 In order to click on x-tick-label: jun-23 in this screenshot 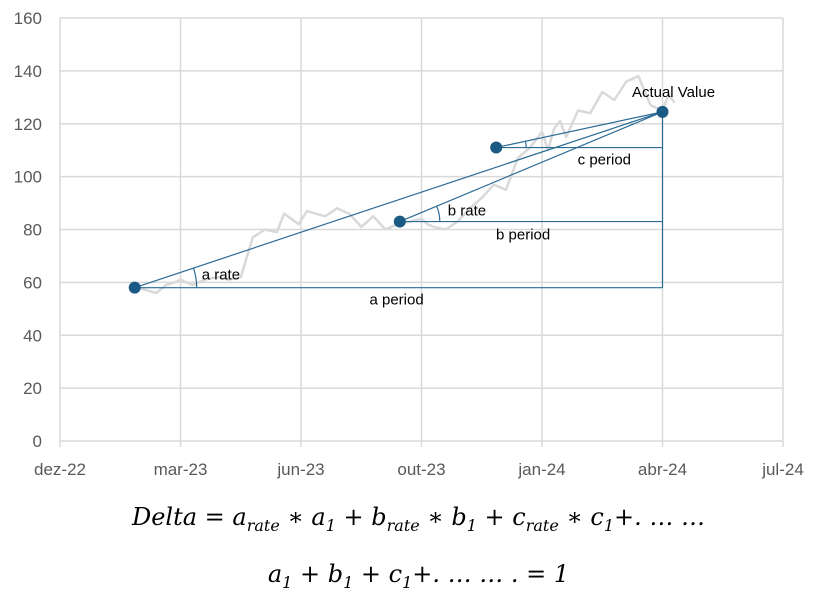, I will do `click(300, 469)`.